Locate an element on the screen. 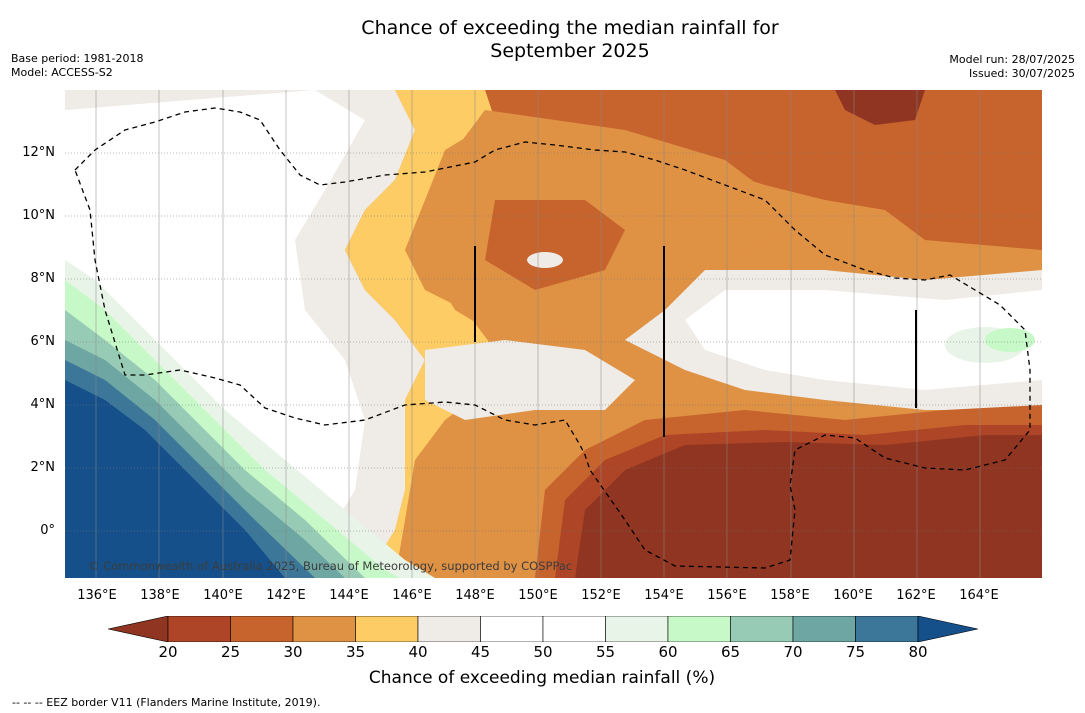 This screenshot has width=1085, height=713. lon-label-154e: 154°E is located at coordinates (664, 595).